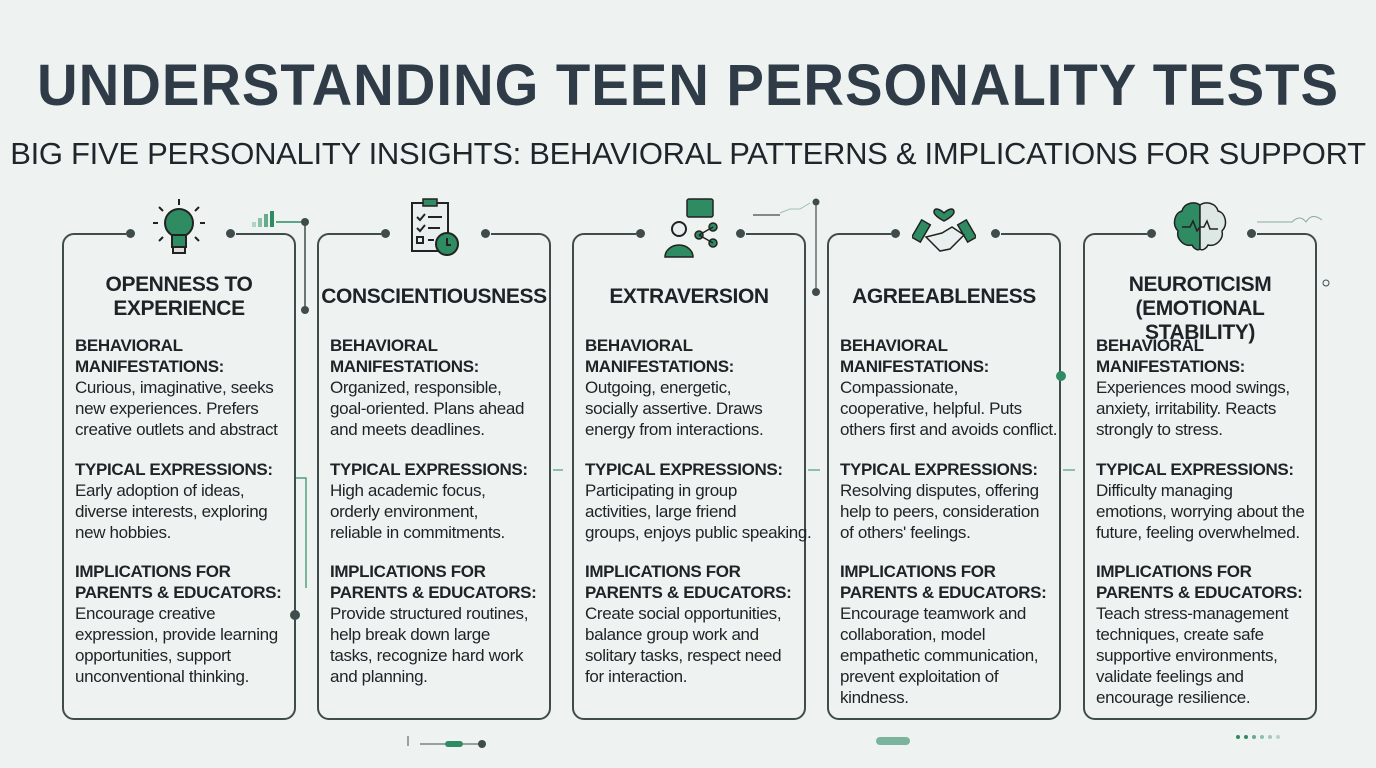  I want to click on text-line: CONSCIENTIOUSNESS, so click(434, 296).